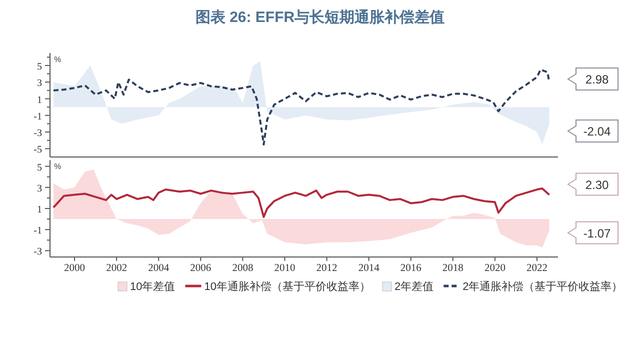 The height and width of the screenshot is (341, 640). What do you see at coordinates (597, 79) in the screenshot?
I see `text: 2.98` at bounding box center [597, 79].